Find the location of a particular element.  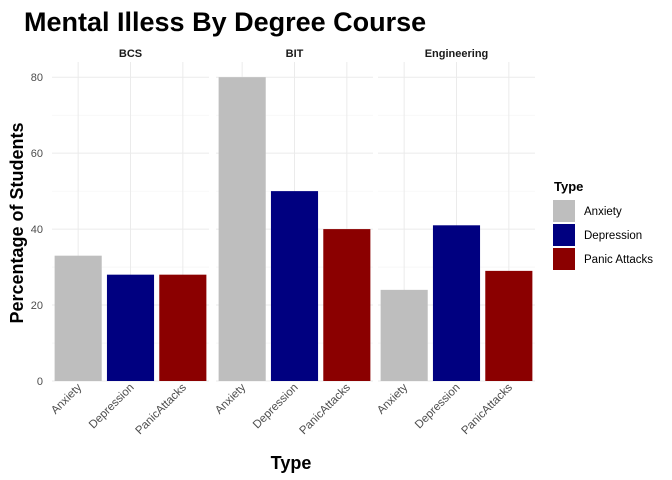

bar-bcs-anxiety is located at coordinates (78, 318).